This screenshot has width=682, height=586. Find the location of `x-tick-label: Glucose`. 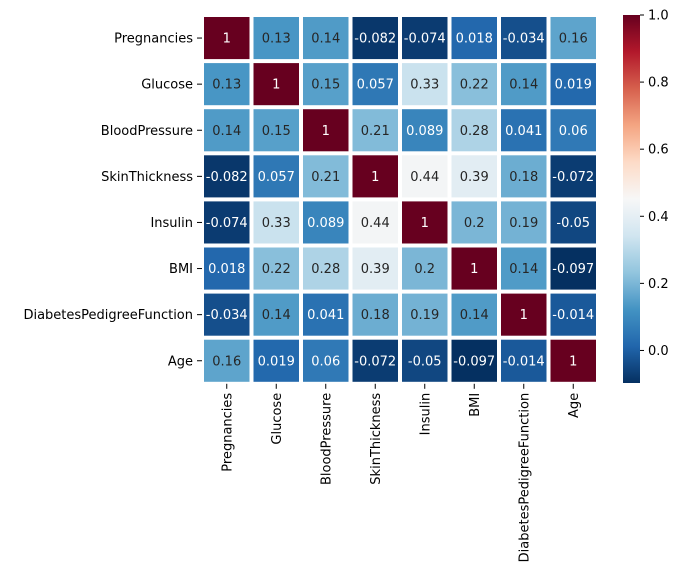

x-tick-label: Glucose is located at coordinates (277, 419).